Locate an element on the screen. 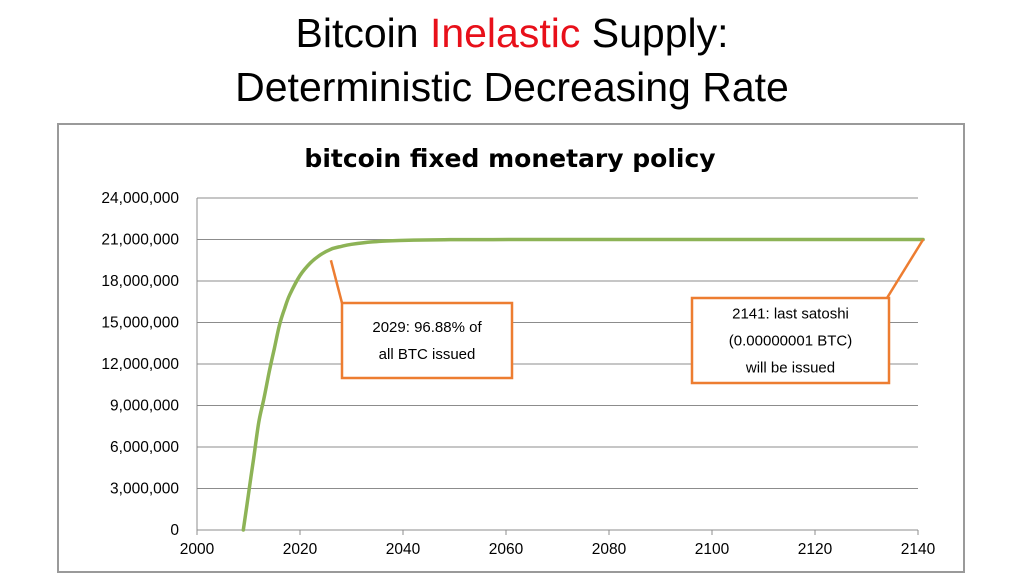  y-tick-label: 18,000,000 is located at coordinates (140, 281).